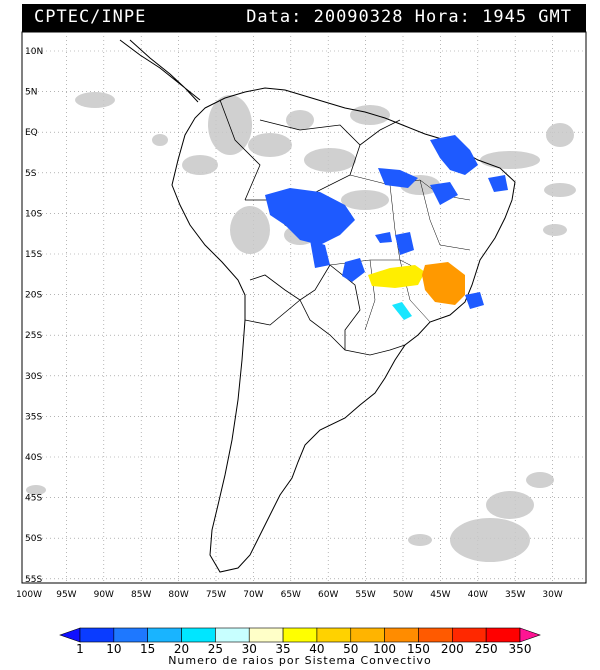 The width and height of the screenshot is (600, 670). I want to click on legend-tick-label: 100, so click(384, 648).